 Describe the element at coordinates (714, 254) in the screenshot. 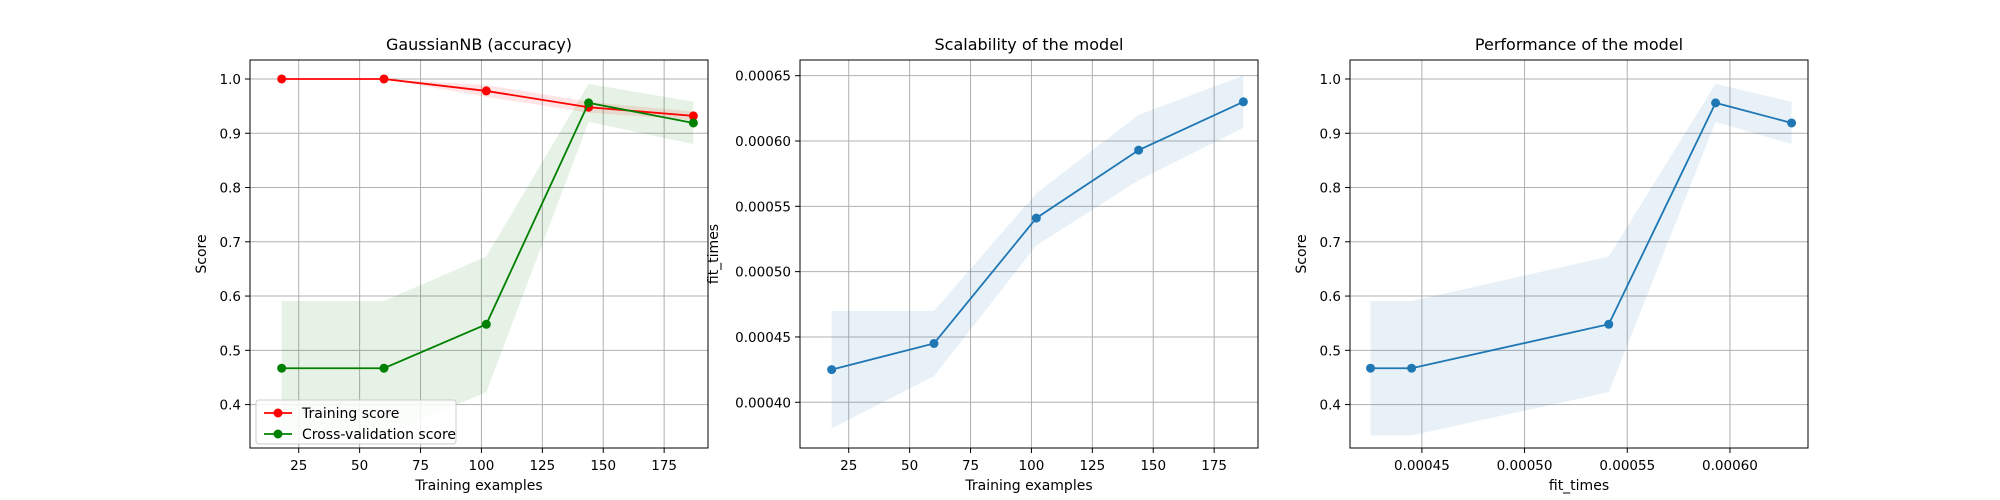

I see `y-axis-label: fit_times` at that location.